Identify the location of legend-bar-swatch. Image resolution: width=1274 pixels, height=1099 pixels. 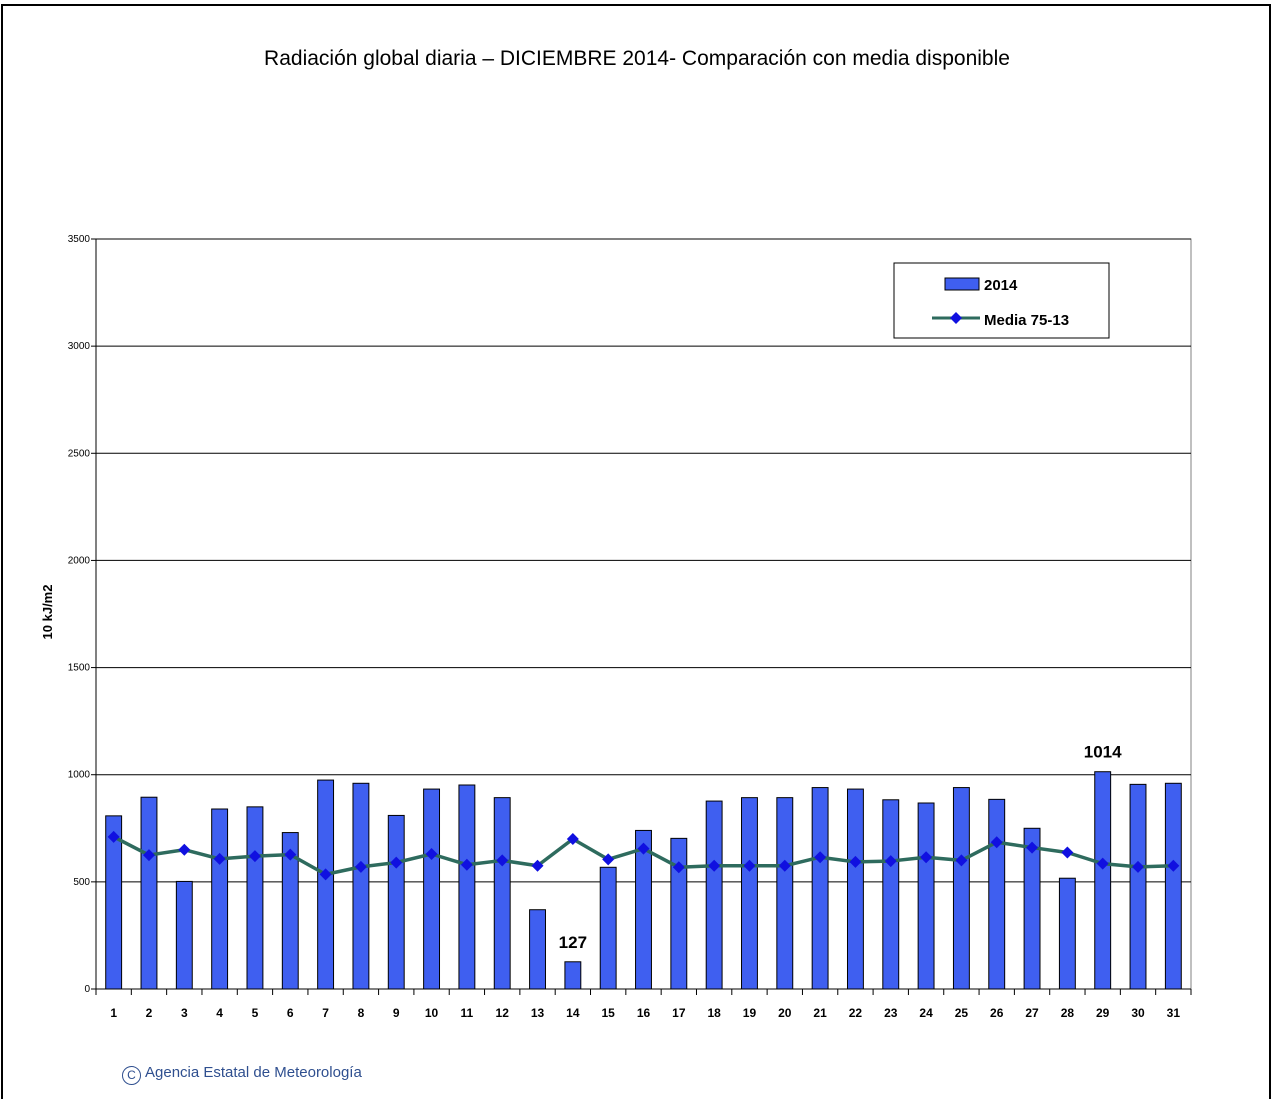
(962, 284).